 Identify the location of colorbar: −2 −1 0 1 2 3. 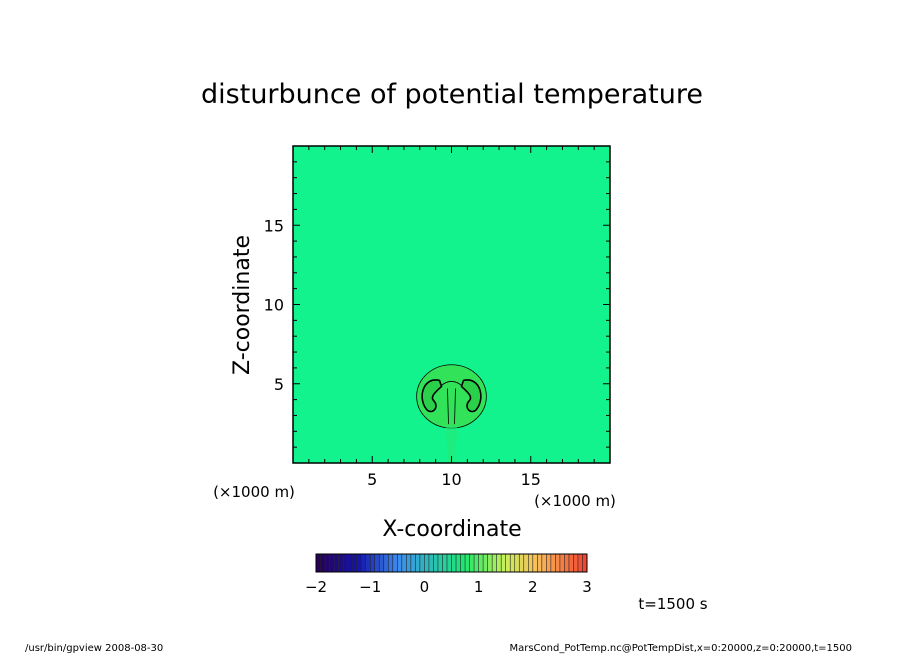
(448, 574).